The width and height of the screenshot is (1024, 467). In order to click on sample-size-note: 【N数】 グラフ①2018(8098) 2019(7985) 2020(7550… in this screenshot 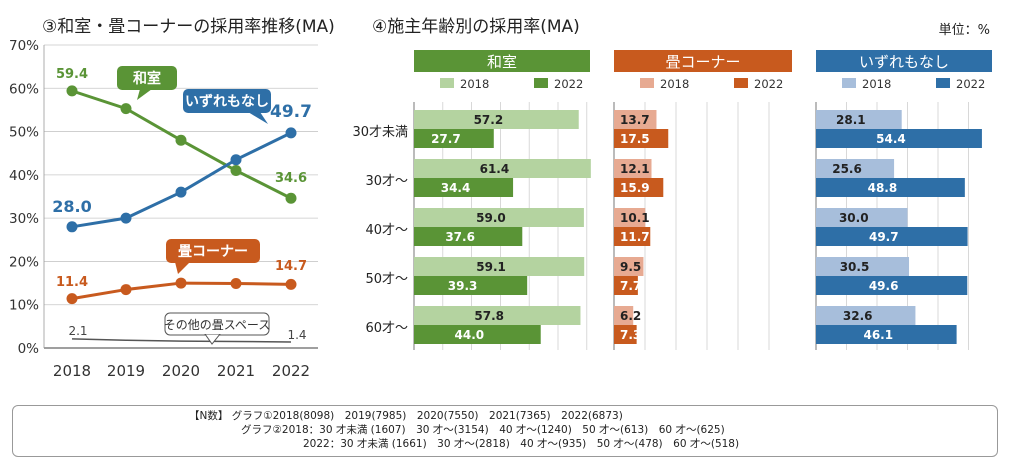, I will do `click(505, 431)`.